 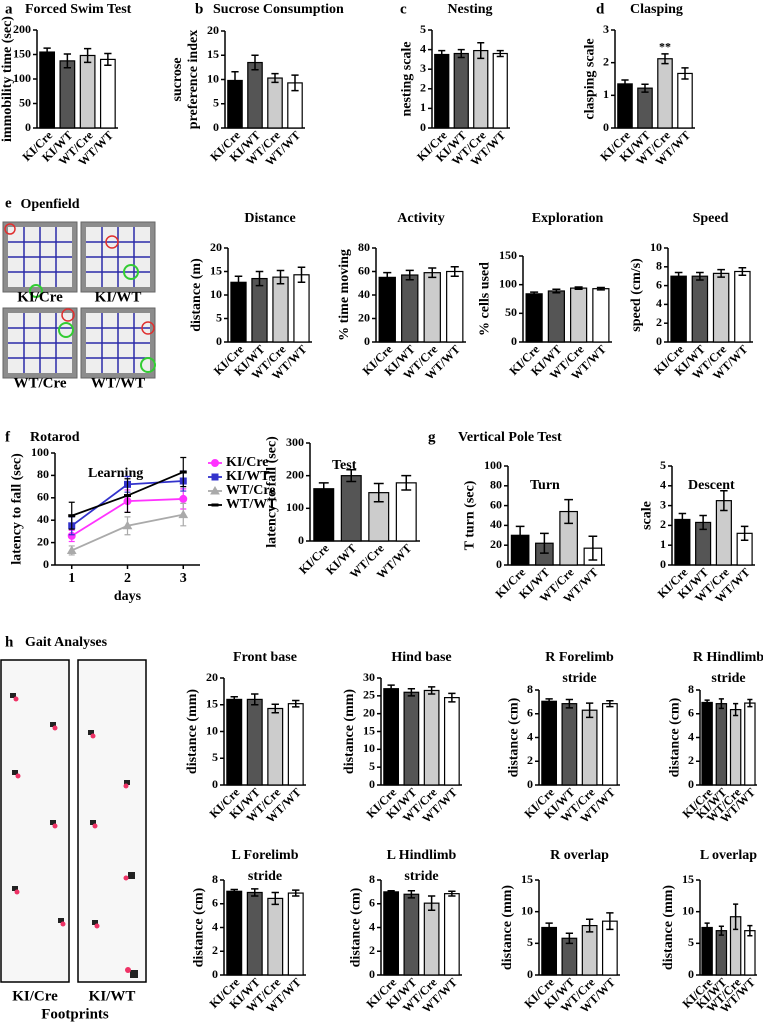 I want to click on panel-letter: g, so click(x=432, y=437).